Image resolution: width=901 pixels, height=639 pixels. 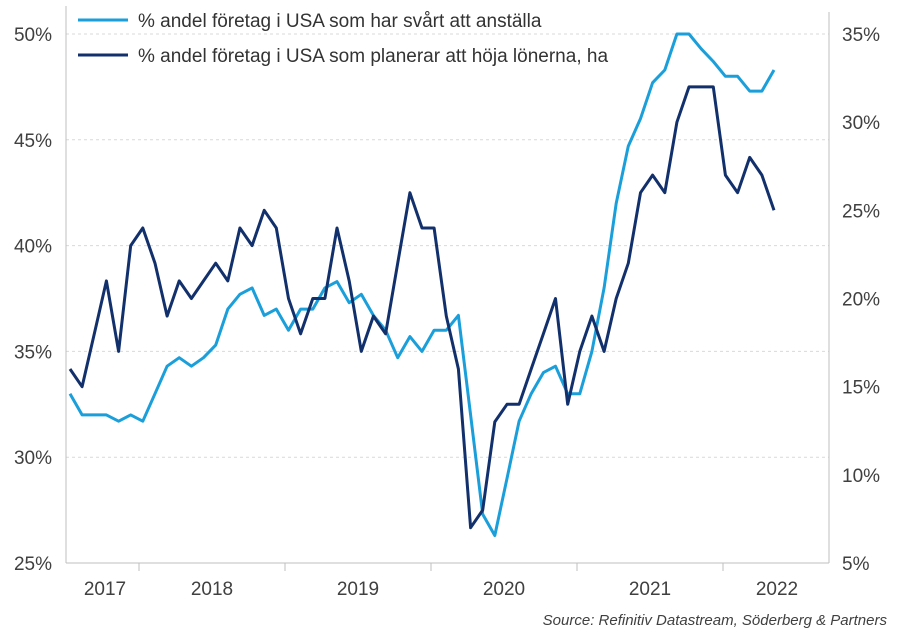 I want to click on right-tick-label: 5%, so click(x=856, y=564).